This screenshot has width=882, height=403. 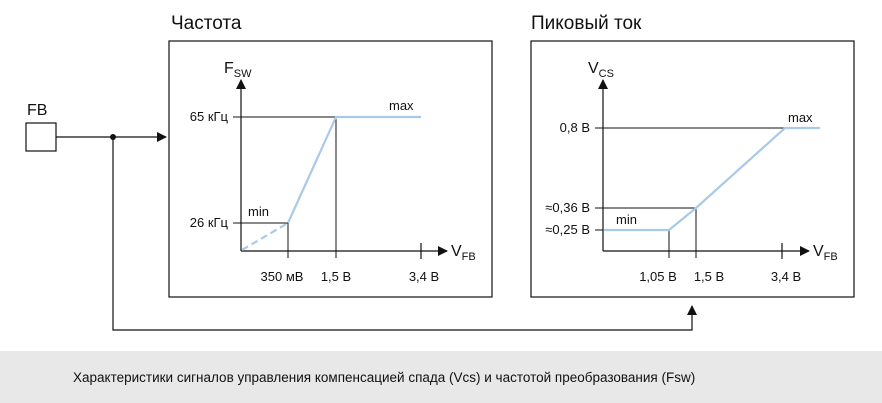 I want to click on current-x-axis-label: VFB, so click(x=825, y=253).